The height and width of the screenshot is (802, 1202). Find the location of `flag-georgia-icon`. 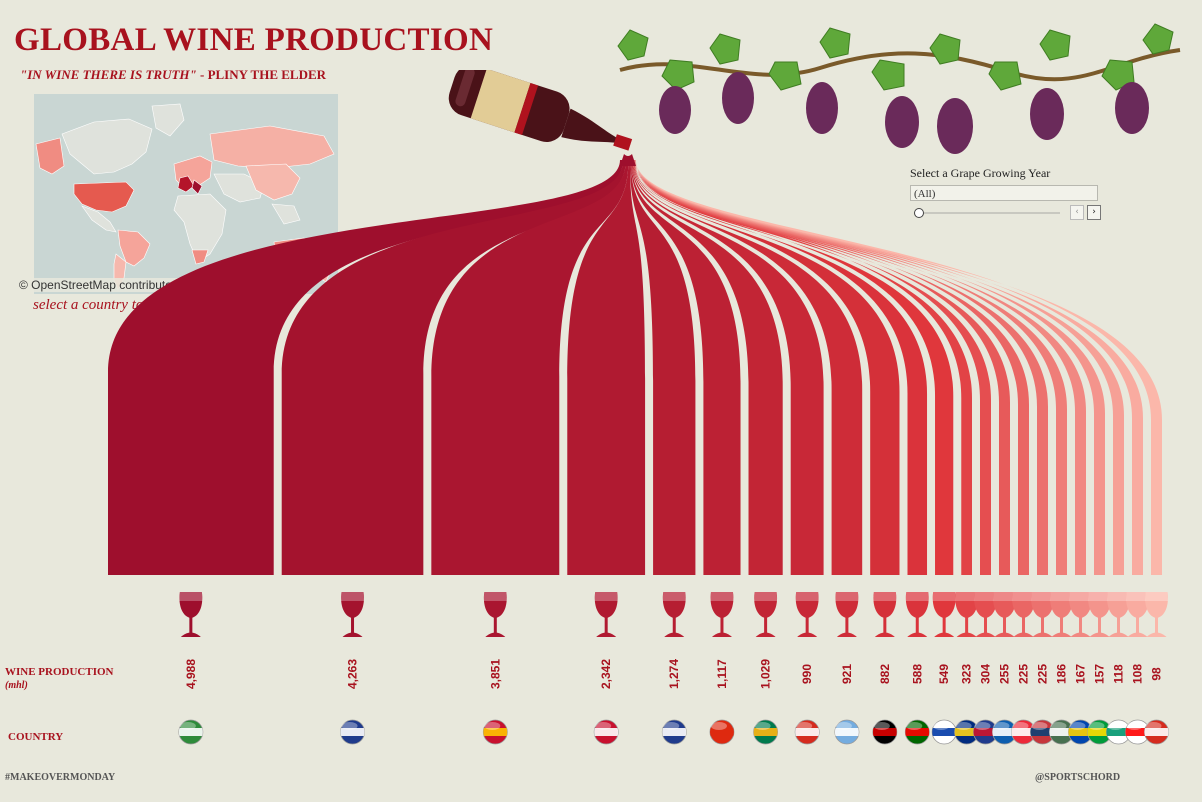

flag-georgia-icon is located at coordinates (1137, 732).